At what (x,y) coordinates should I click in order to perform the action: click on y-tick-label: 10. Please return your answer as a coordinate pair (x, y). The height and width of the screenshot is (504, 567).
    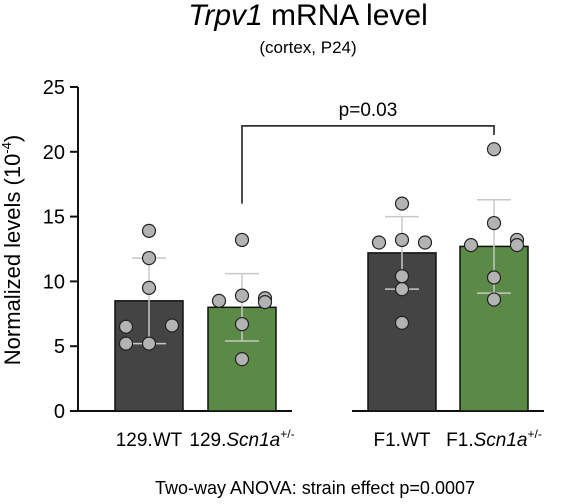
    Looking at the image, I should click on (54, 282).